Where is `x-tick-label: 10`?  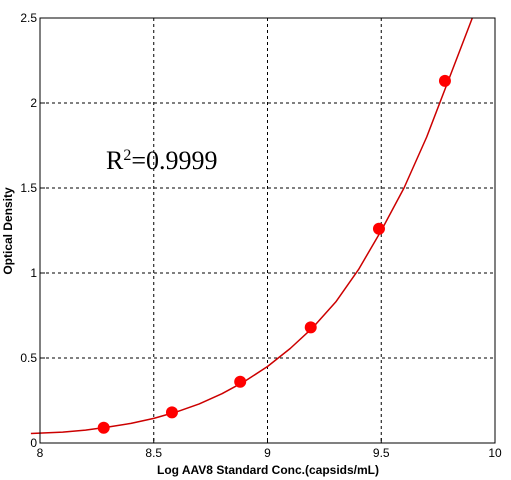
x-tick-label: 10 is located at coordinates (495, 453).